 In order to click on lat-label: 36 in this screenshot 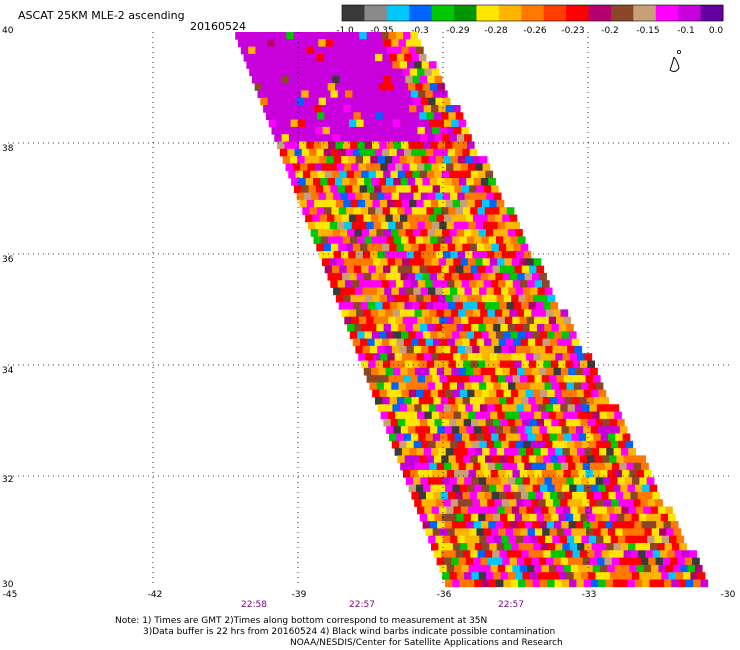, I will do `click(8, 260)`.